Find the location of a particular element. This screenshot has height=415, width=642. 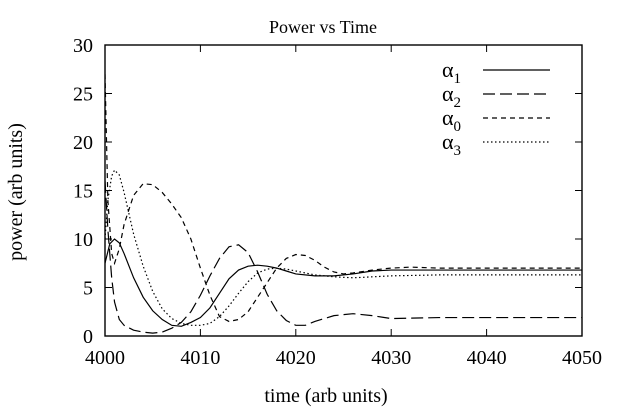

x-tick-label: 4040 is located at coordinates (487, 358).